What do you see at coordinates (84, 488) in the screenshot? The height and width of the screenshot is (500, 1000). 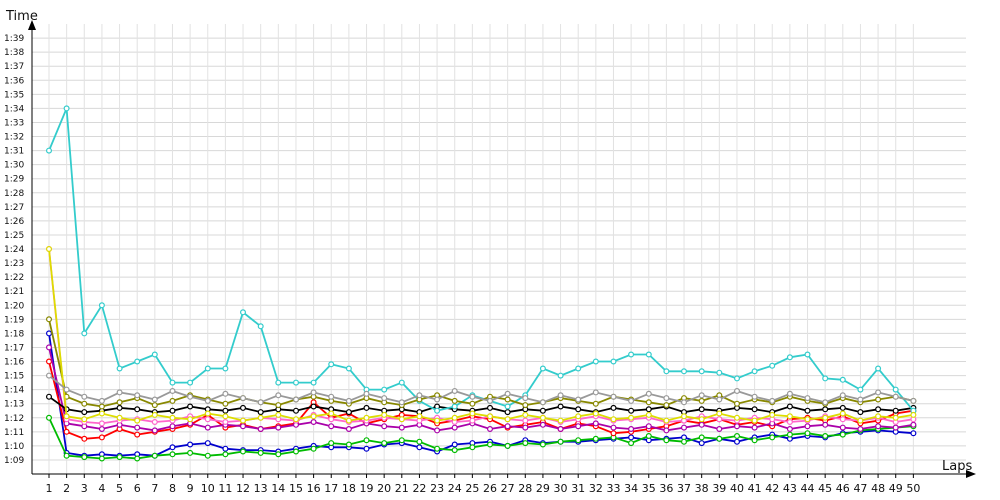 I see `x-tick-label: 3` at bounding box center [84, 488].